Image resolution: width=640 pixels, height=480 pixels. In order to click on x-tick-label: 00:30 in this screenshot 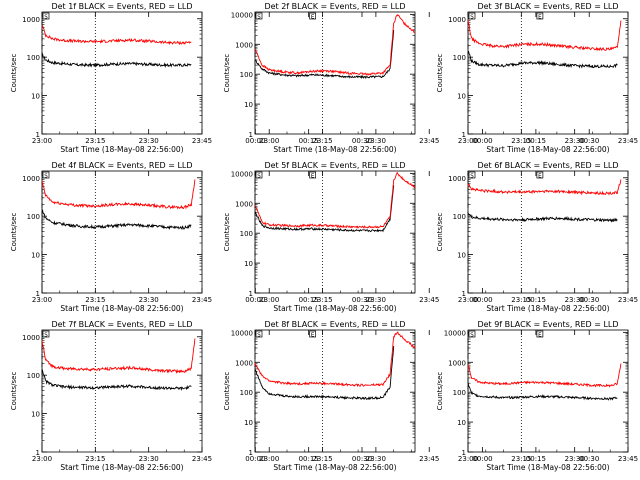, I will do `click(362, 459)`.